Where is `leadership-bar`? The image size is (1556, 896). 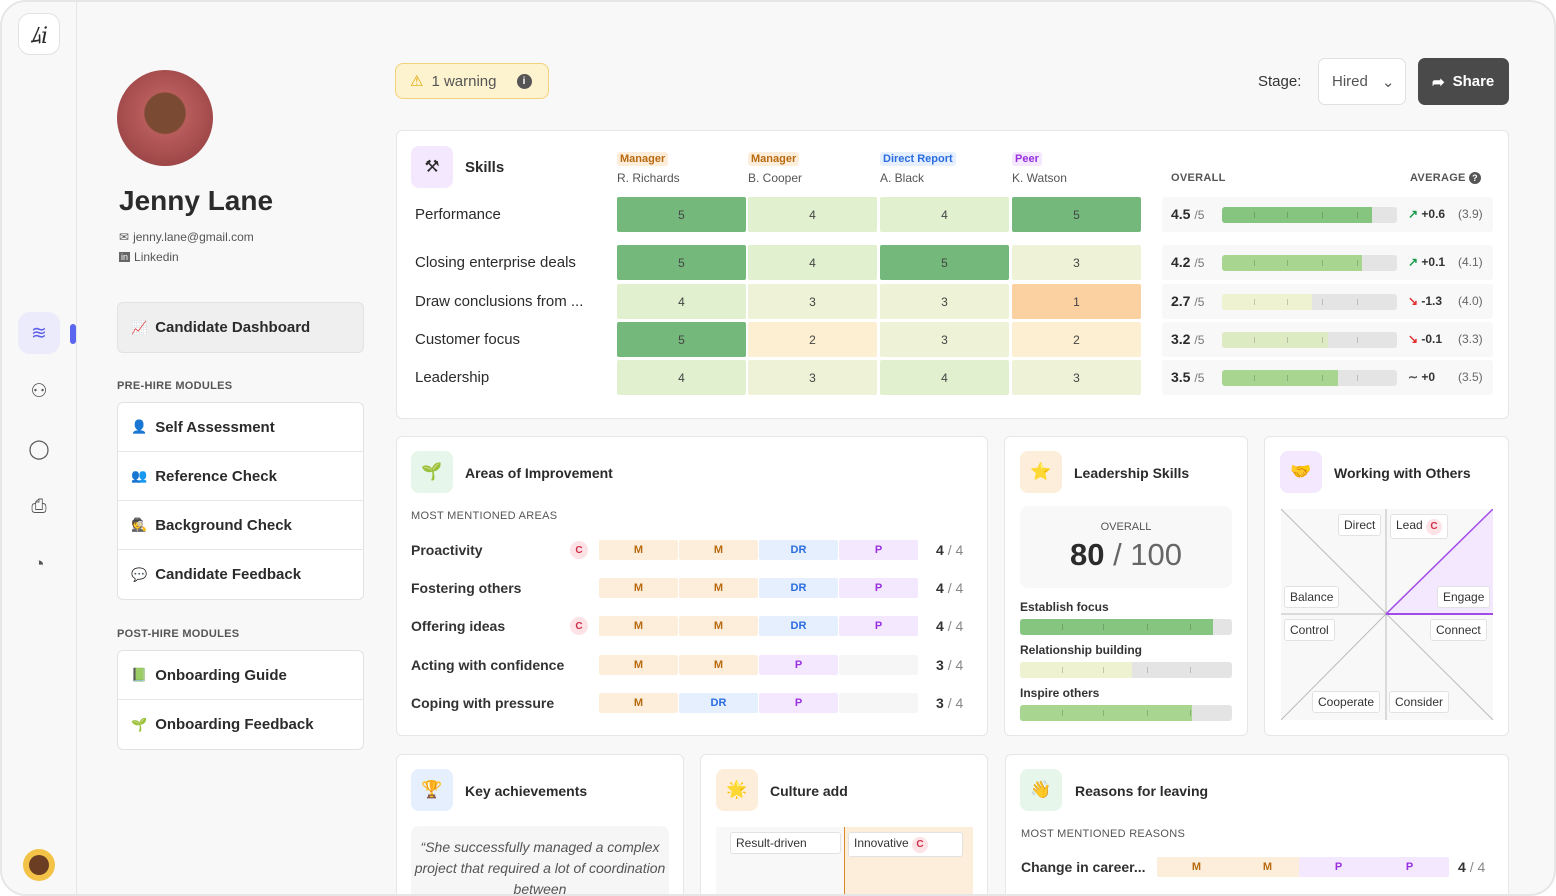
leadership-bar is located at coordinates (1126, 670).